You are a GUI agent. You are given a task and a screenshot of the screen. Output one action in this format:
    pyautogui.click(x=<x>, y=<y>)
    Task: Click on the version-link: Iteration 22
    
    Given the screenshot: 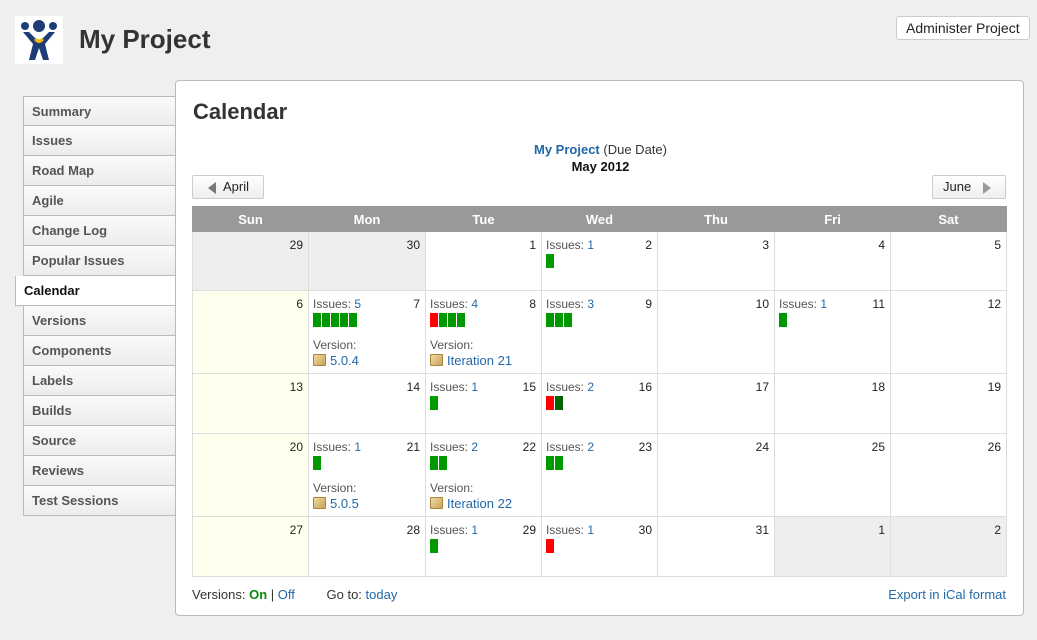 What is the action you would take?
    pyautogui.click(x=480, y=503)
    